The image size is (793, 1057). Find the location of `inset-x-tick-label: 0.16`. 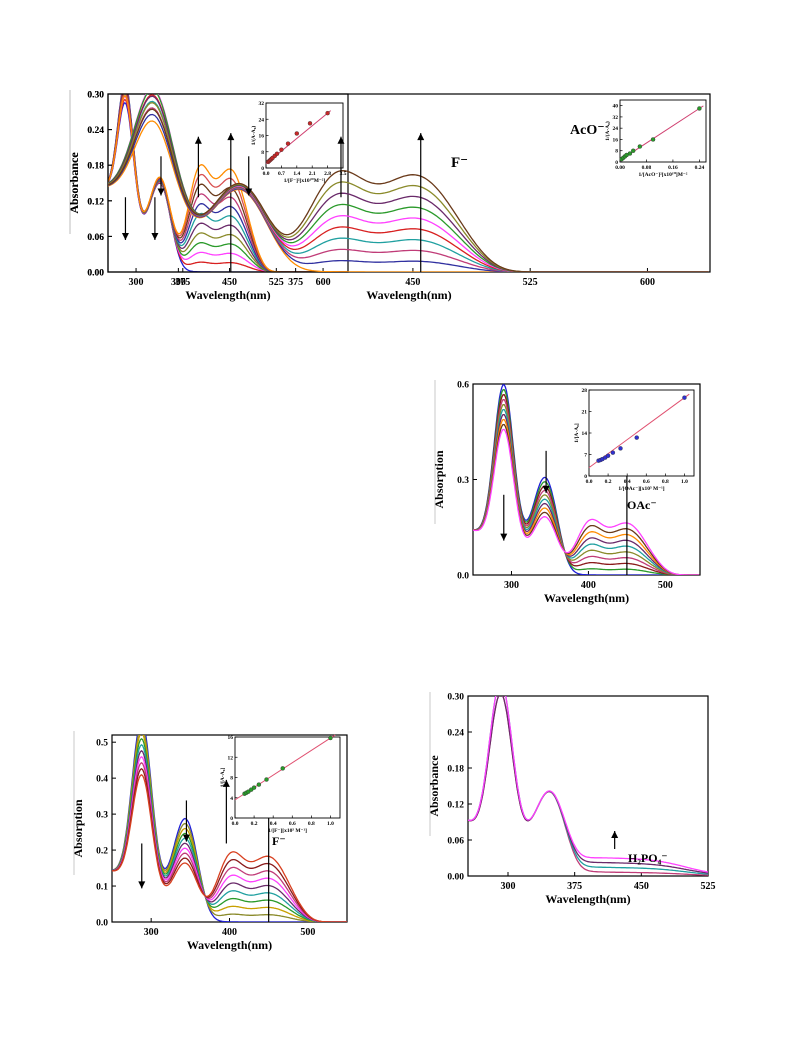

inset-x-tick-label: 0.16 is located at coordinates (673, 168).